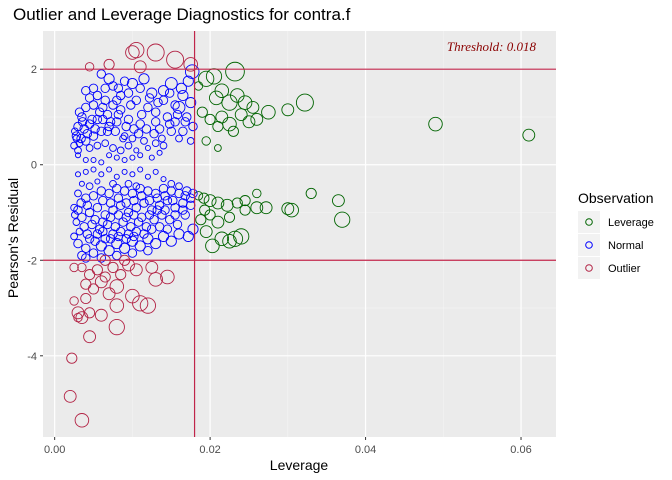 The width and height of the screenshot is (672, 480). I want to click on series-normal, so click(135, 163).